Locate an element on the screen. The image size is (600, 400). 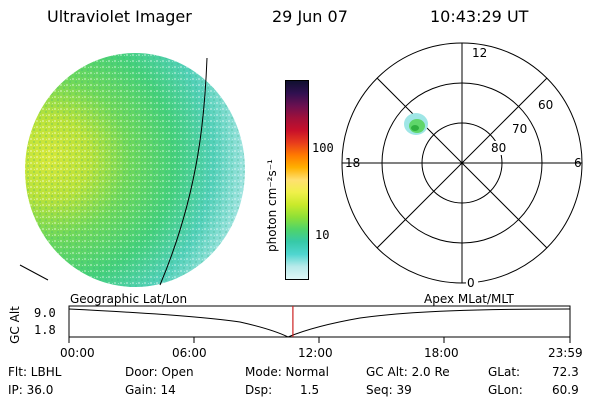
ip-status: IP: 36.0 is located at coordinates (31, 390).